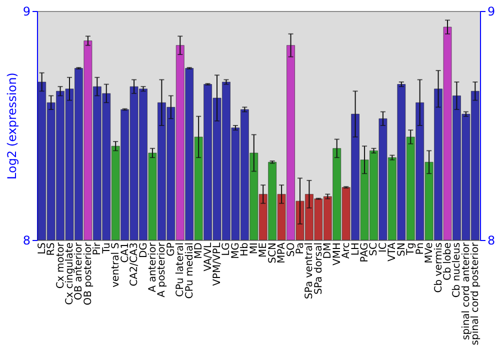 The image size is (500, 350). Describe the element at coordinates (208, 257) in the screenshot. I see `x-tick-label: VA/VL` at that location.